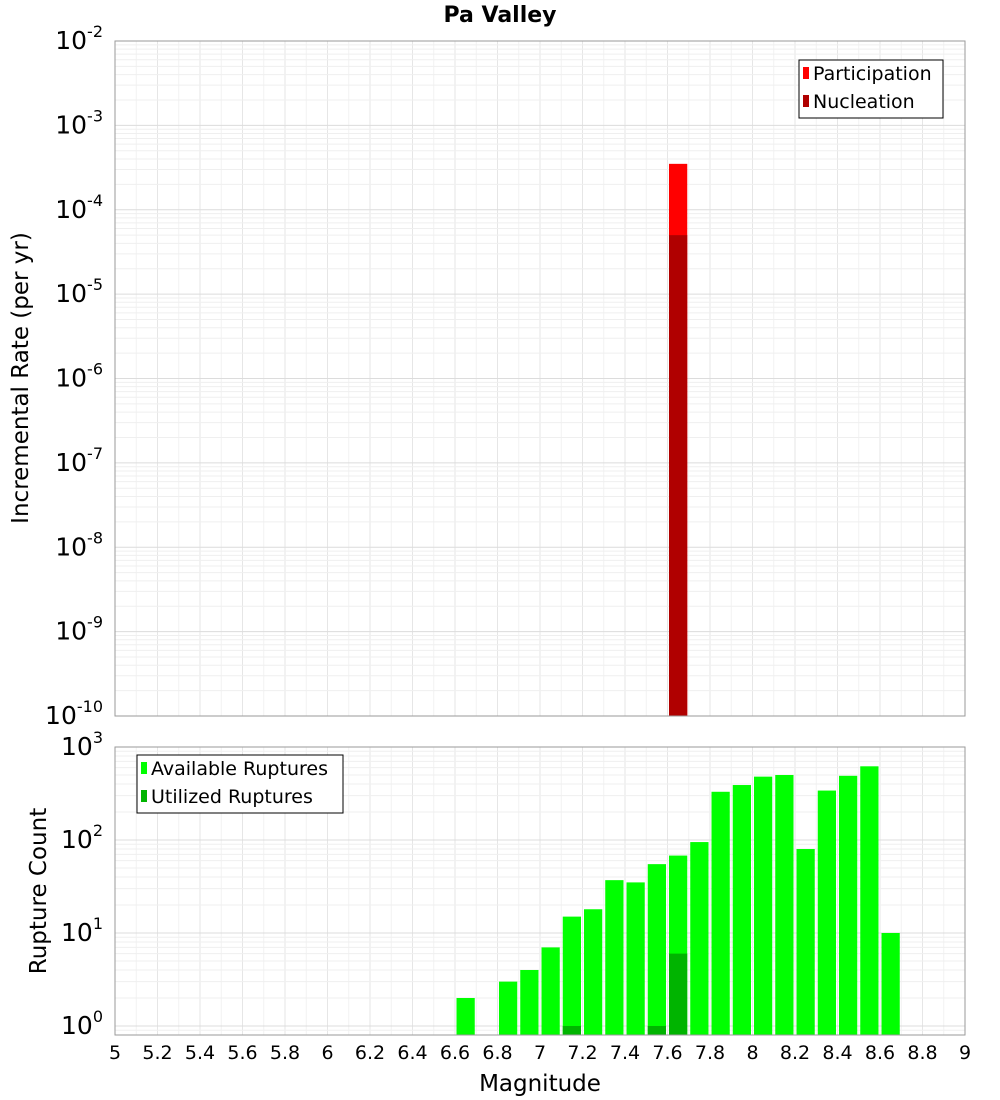  Describe the element at coordinates (74, 713) in the screenshot. I see `y-tick-label: 10⁻¹⁰` at that location.